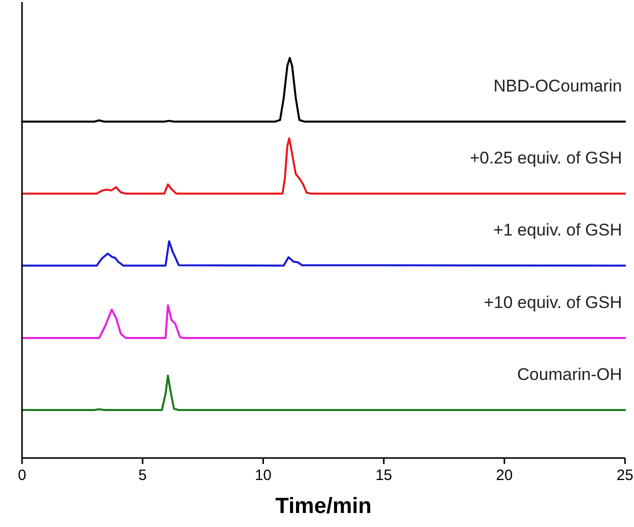 The height and width of the screenshot is (527, 634). What do you see at coordinates (323, 505) in the screenshot?
I see `x-axis-title: Time/min` at bounding box center [323, 505].